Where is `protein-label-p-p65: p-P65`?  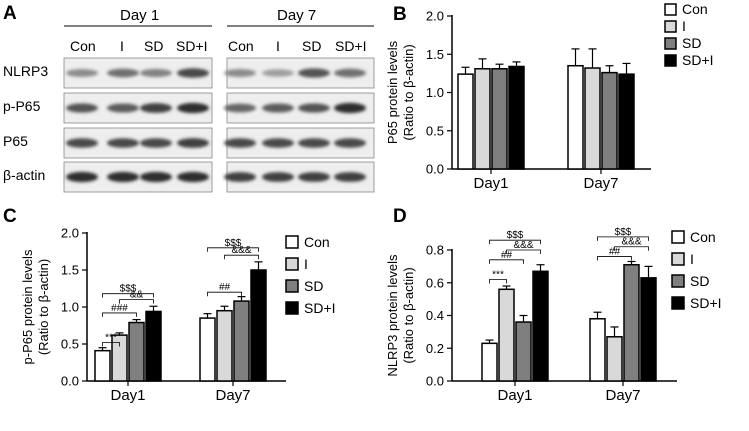
protein-label-p-p65: p-P65 is located at coordinates (22, 106).